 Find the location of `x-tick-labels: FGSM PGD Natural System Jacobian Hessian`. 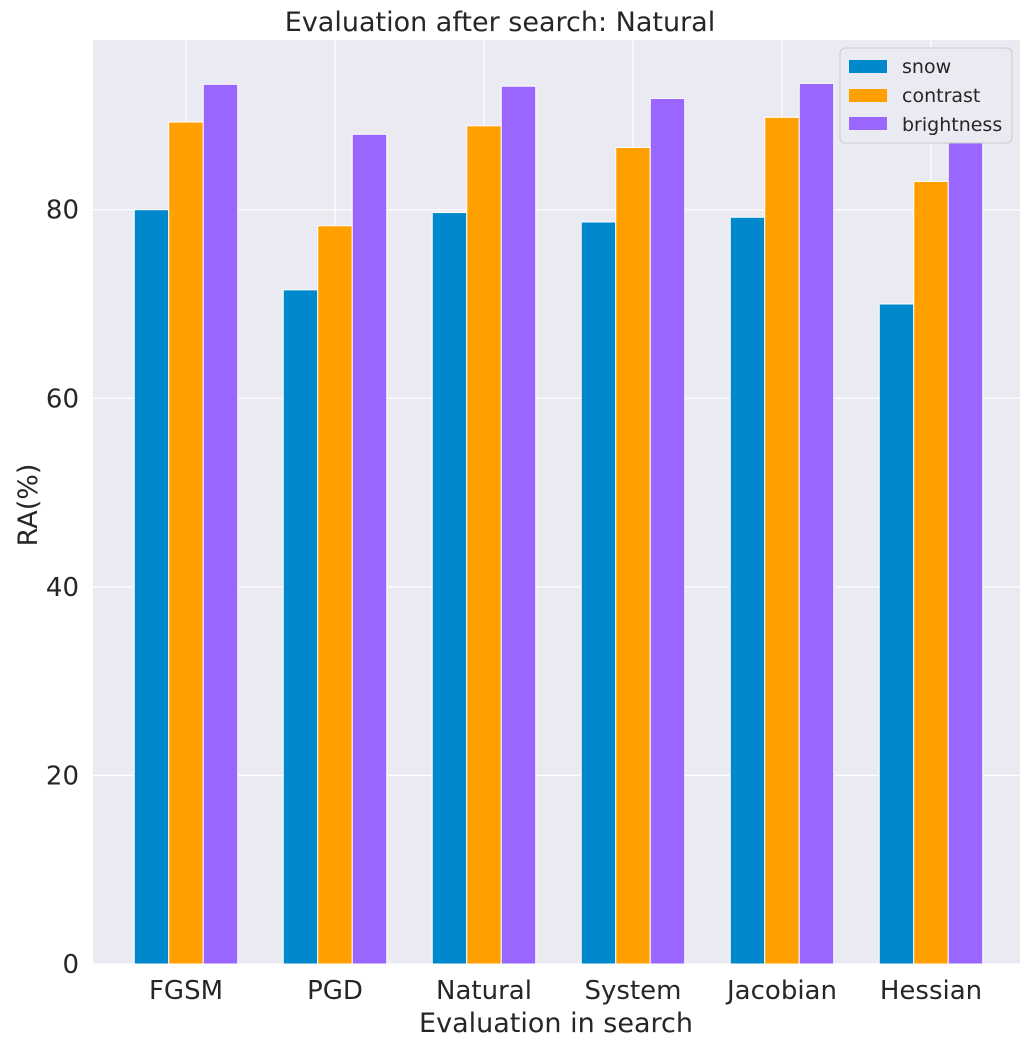

x-tick-labels: FGSM PGD Natural System Jacobian Hessian is located at coordinates (565, 991).